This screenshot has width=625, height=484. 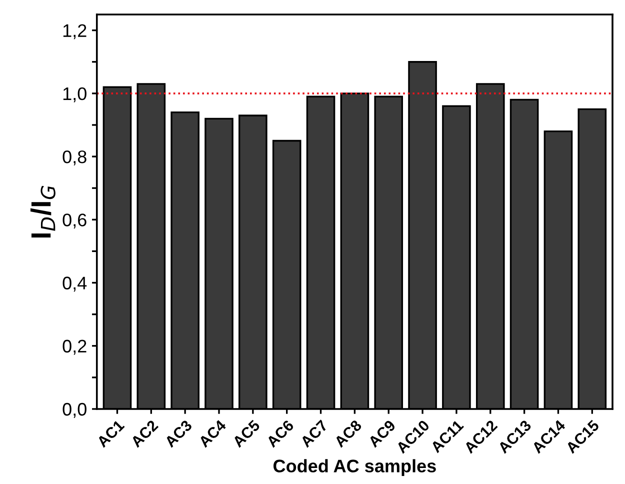 I want to click on x-axis-title: Coded AC samples, so click(x=355, y=467).